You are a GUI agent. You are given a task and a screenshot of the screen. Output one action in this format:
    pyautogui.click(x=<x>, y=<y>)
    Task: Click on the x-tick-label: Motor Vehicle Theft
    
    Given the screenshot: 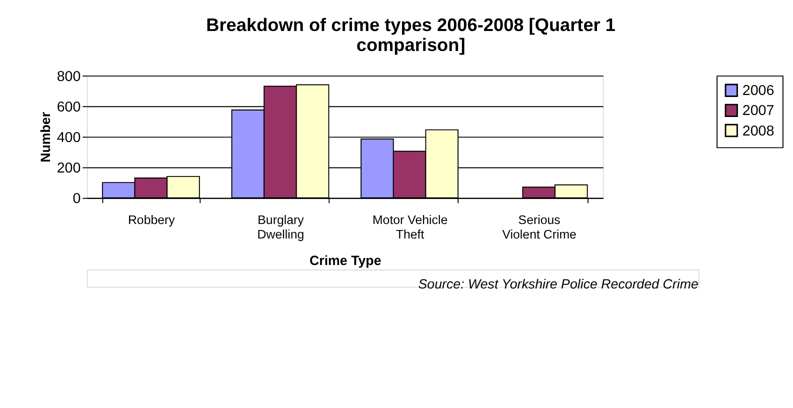 What is the action you would take?
    pyautogui.click(x=410, y=227)
    